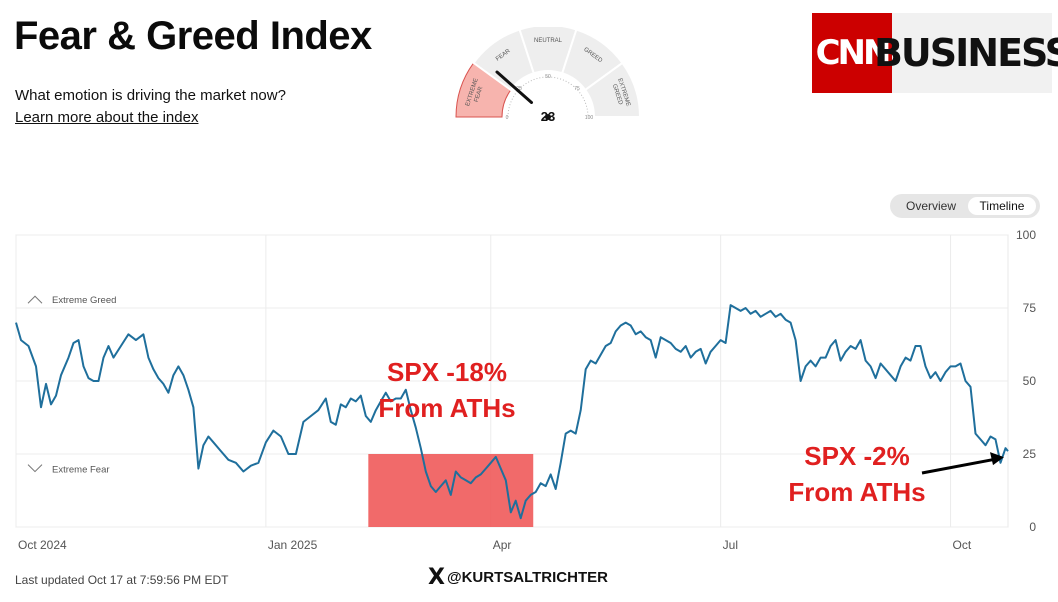  Describe the element at coordinates (502, 545) in the screenshot. I see `x-tick-label: Apr` at that location.